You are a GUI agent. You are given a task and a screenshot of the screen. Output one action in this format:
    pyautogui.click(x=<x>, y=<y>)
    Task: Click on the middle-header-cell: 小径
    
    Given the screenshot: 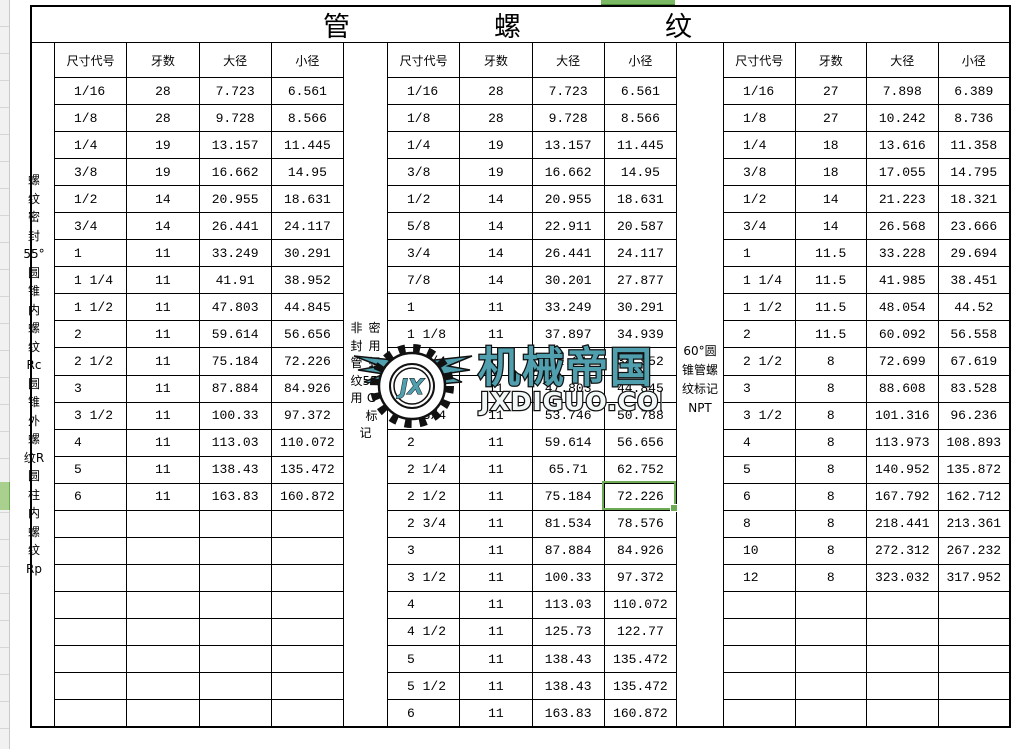 What is the action you would take?
    pyautogui.click(x=640, y=60)
    